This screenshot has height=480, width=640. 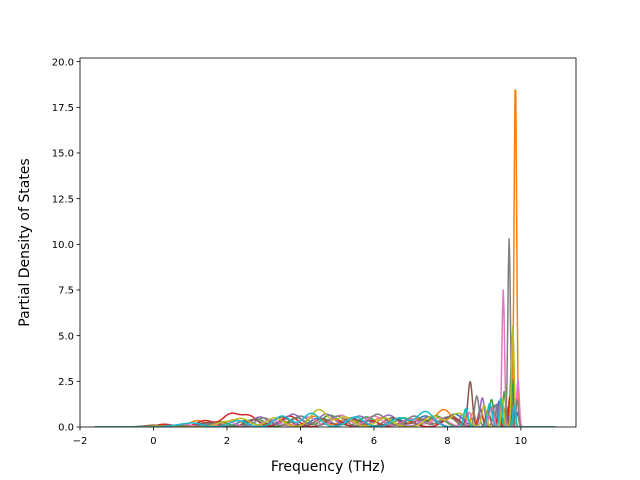 What do you see at coordinates (521, 441) in the screenshot?
I see `x-tick-label: 10` at bounding box center [521, 441].